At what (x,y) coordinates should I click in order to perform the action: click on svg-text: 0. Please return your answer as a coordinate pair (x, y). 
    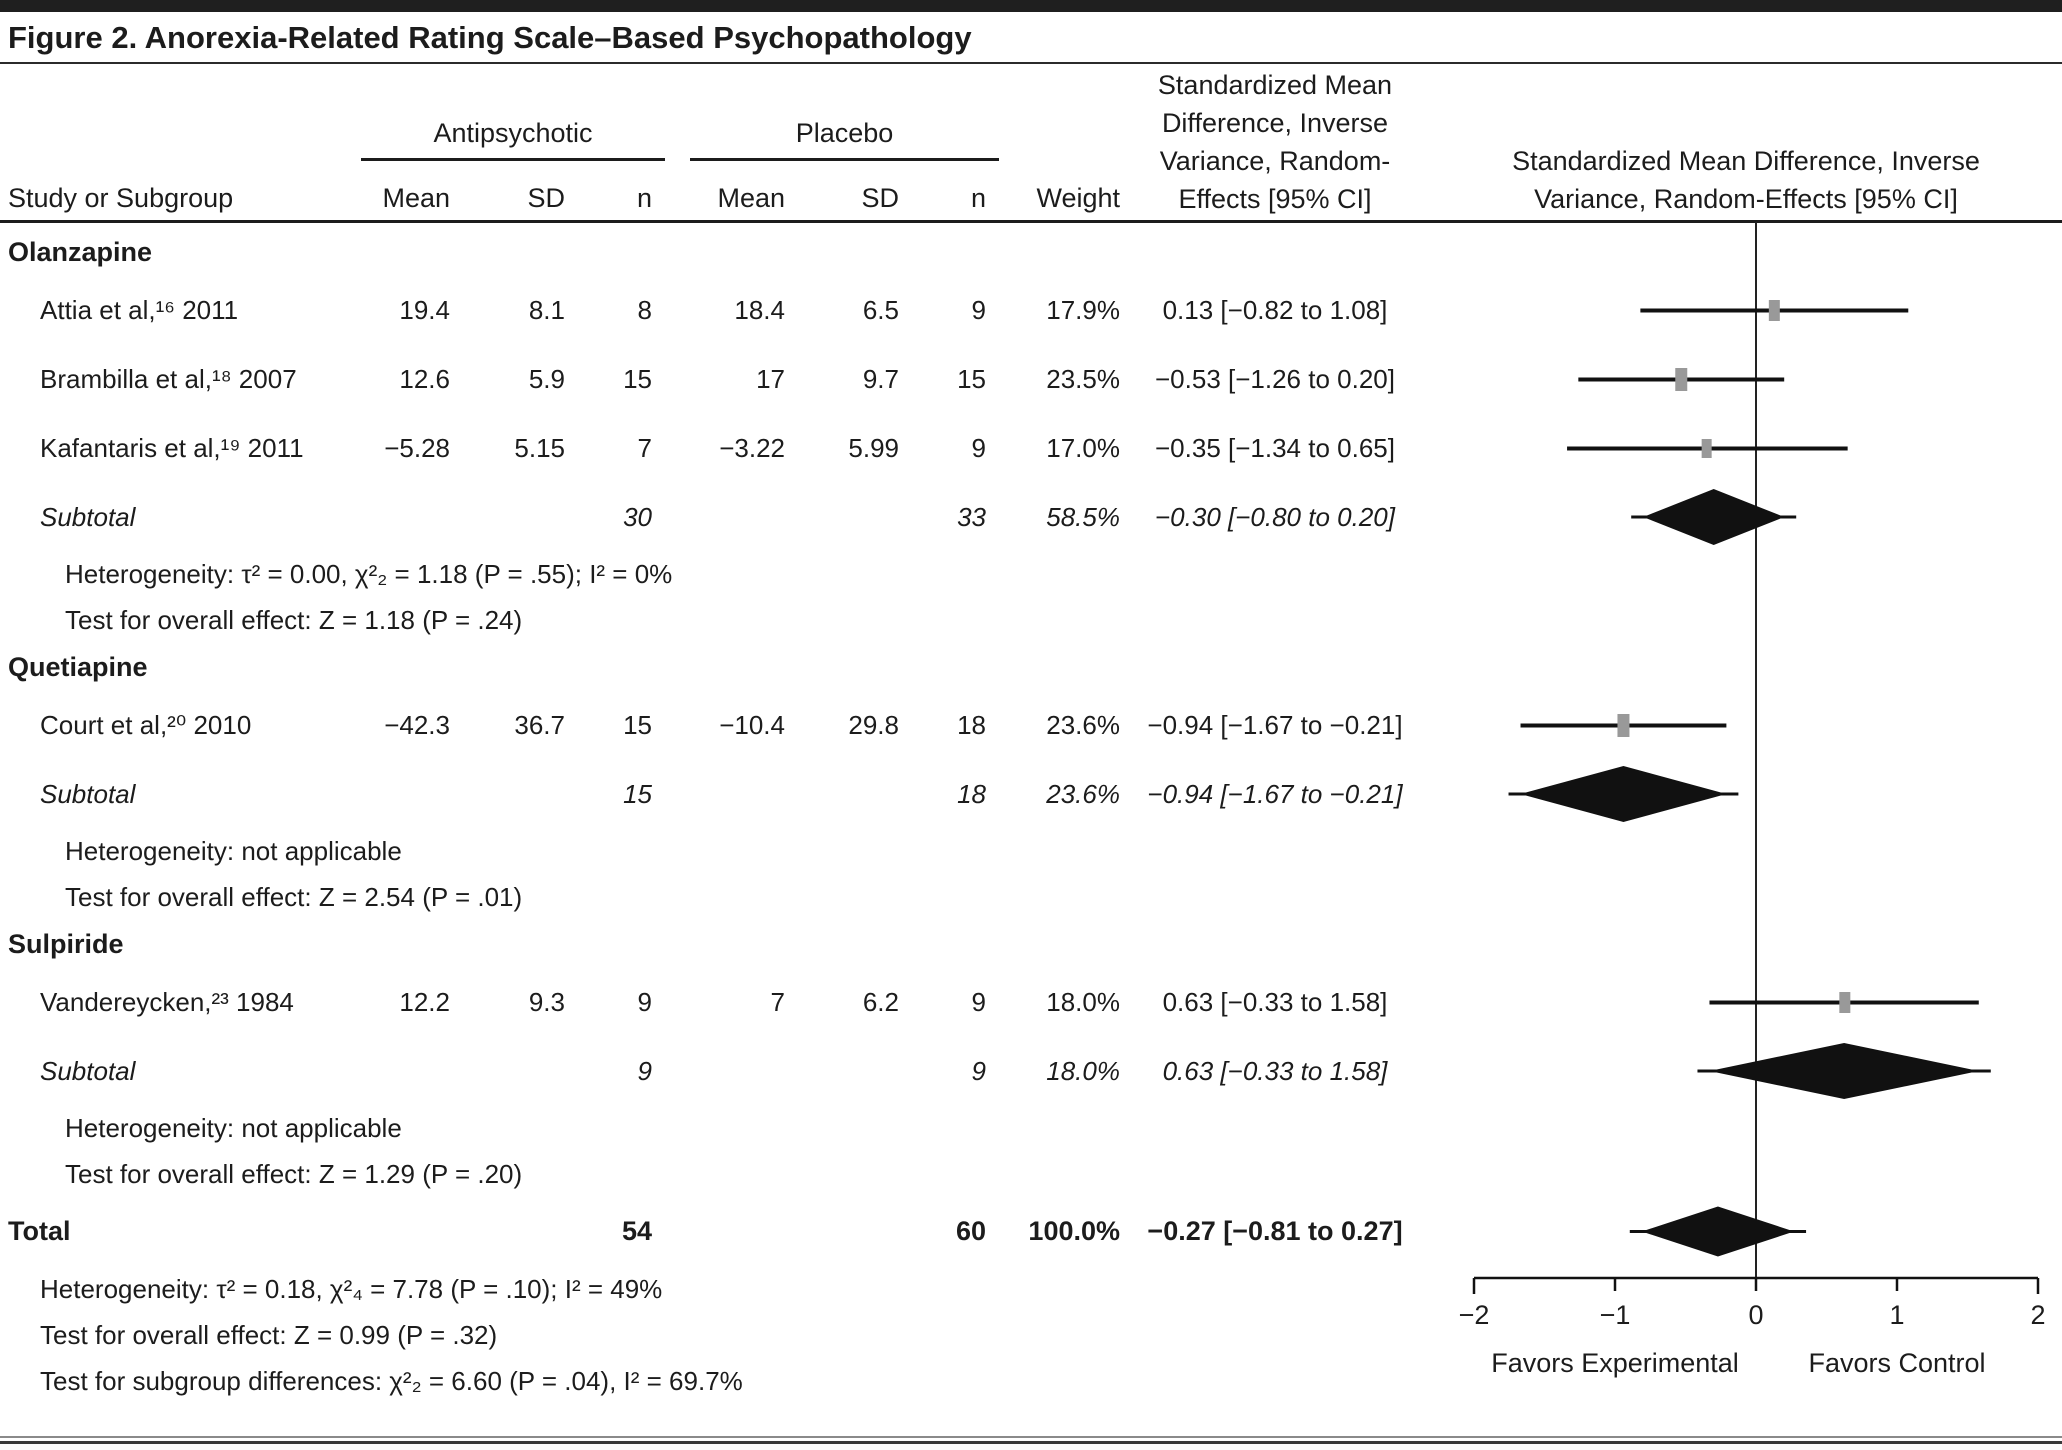
    Looking at the image, I should click on (1755, 1315).